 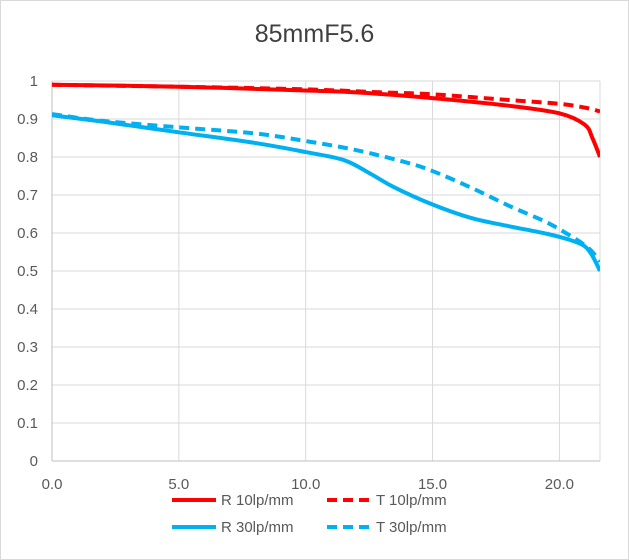 What do you see at coordinates (27, 157) in the screenshot?
I see `y-tick-label: 0.8` at bounding box center [27, 157].